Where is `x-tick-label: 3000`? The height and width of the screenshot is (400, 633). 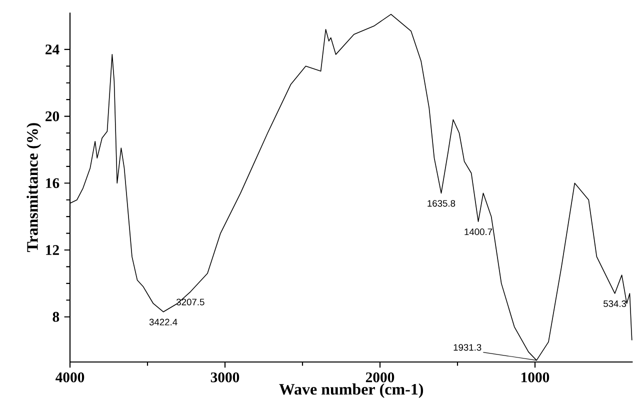
x-tick-label: 3000 is located at coordinates (225, 377).